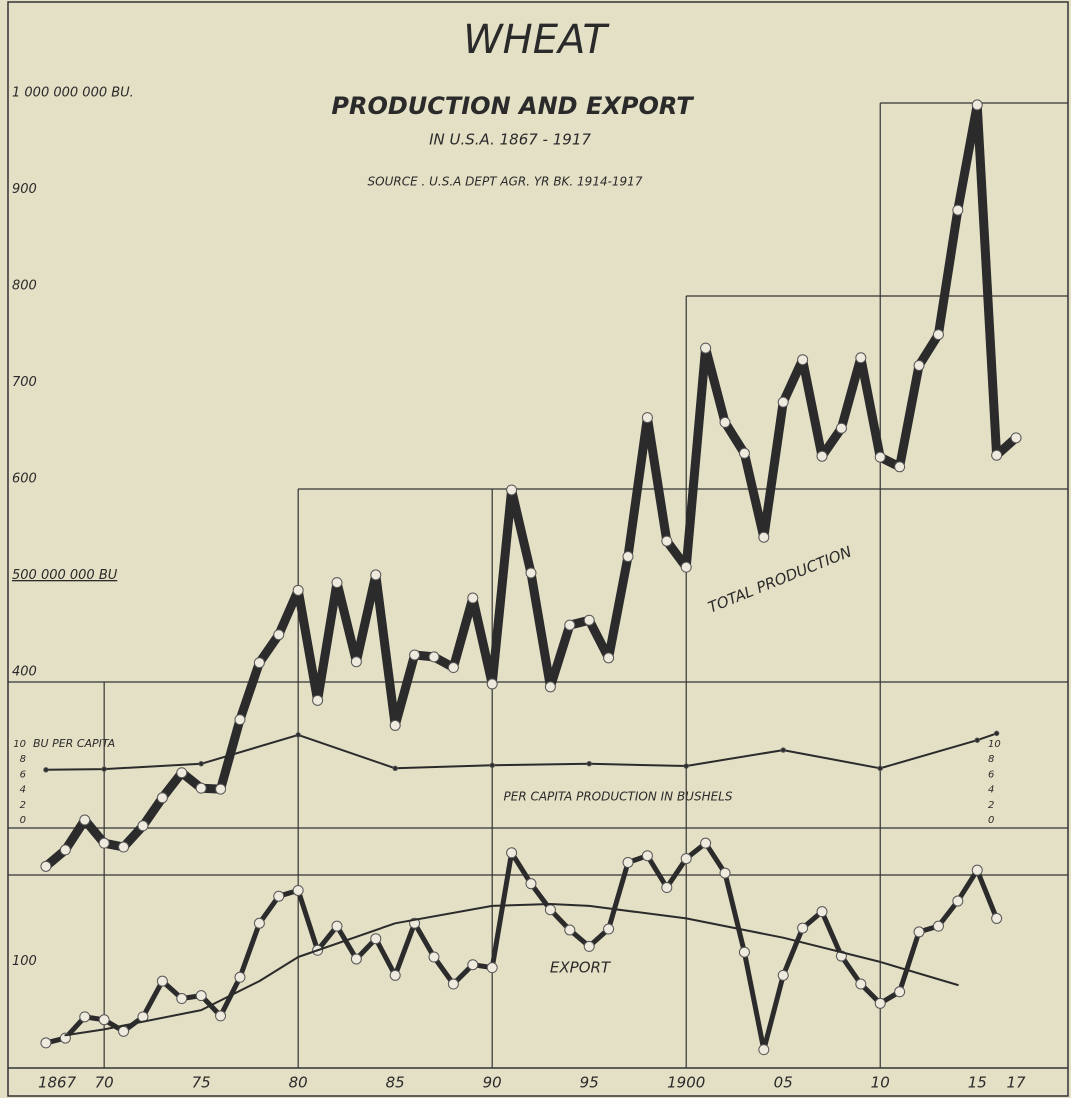 The width and height of the screenshot is (1071, 1098). I want to click on x-tick-label: 17, so click(1016, 1083).